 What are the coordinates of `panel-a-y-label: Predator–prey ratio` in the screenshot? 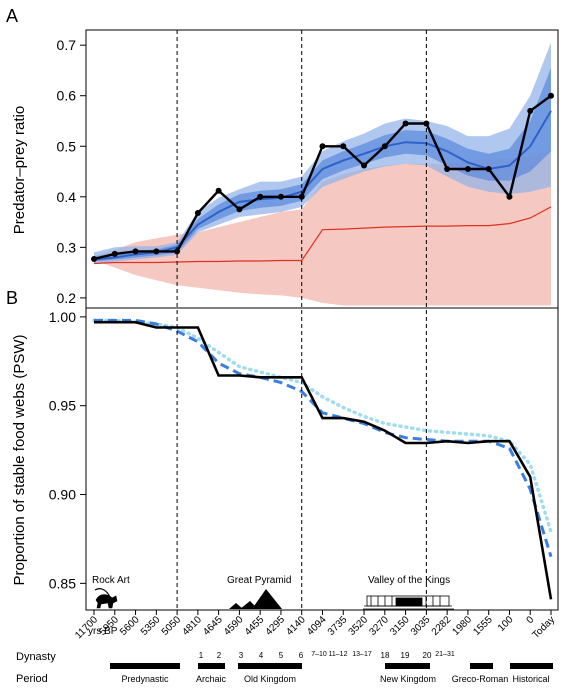 It's located at (19, 170).